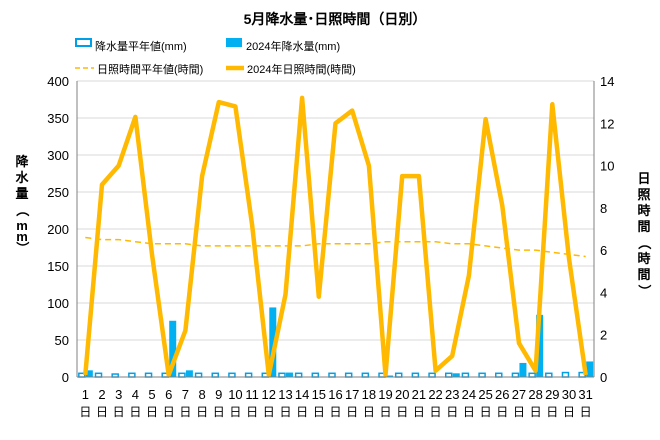 This screenshot has width=660, height=440. Describe the element at coordinates (603, 250) in the screenshot. I see `right-tick-label: 6` at that location.